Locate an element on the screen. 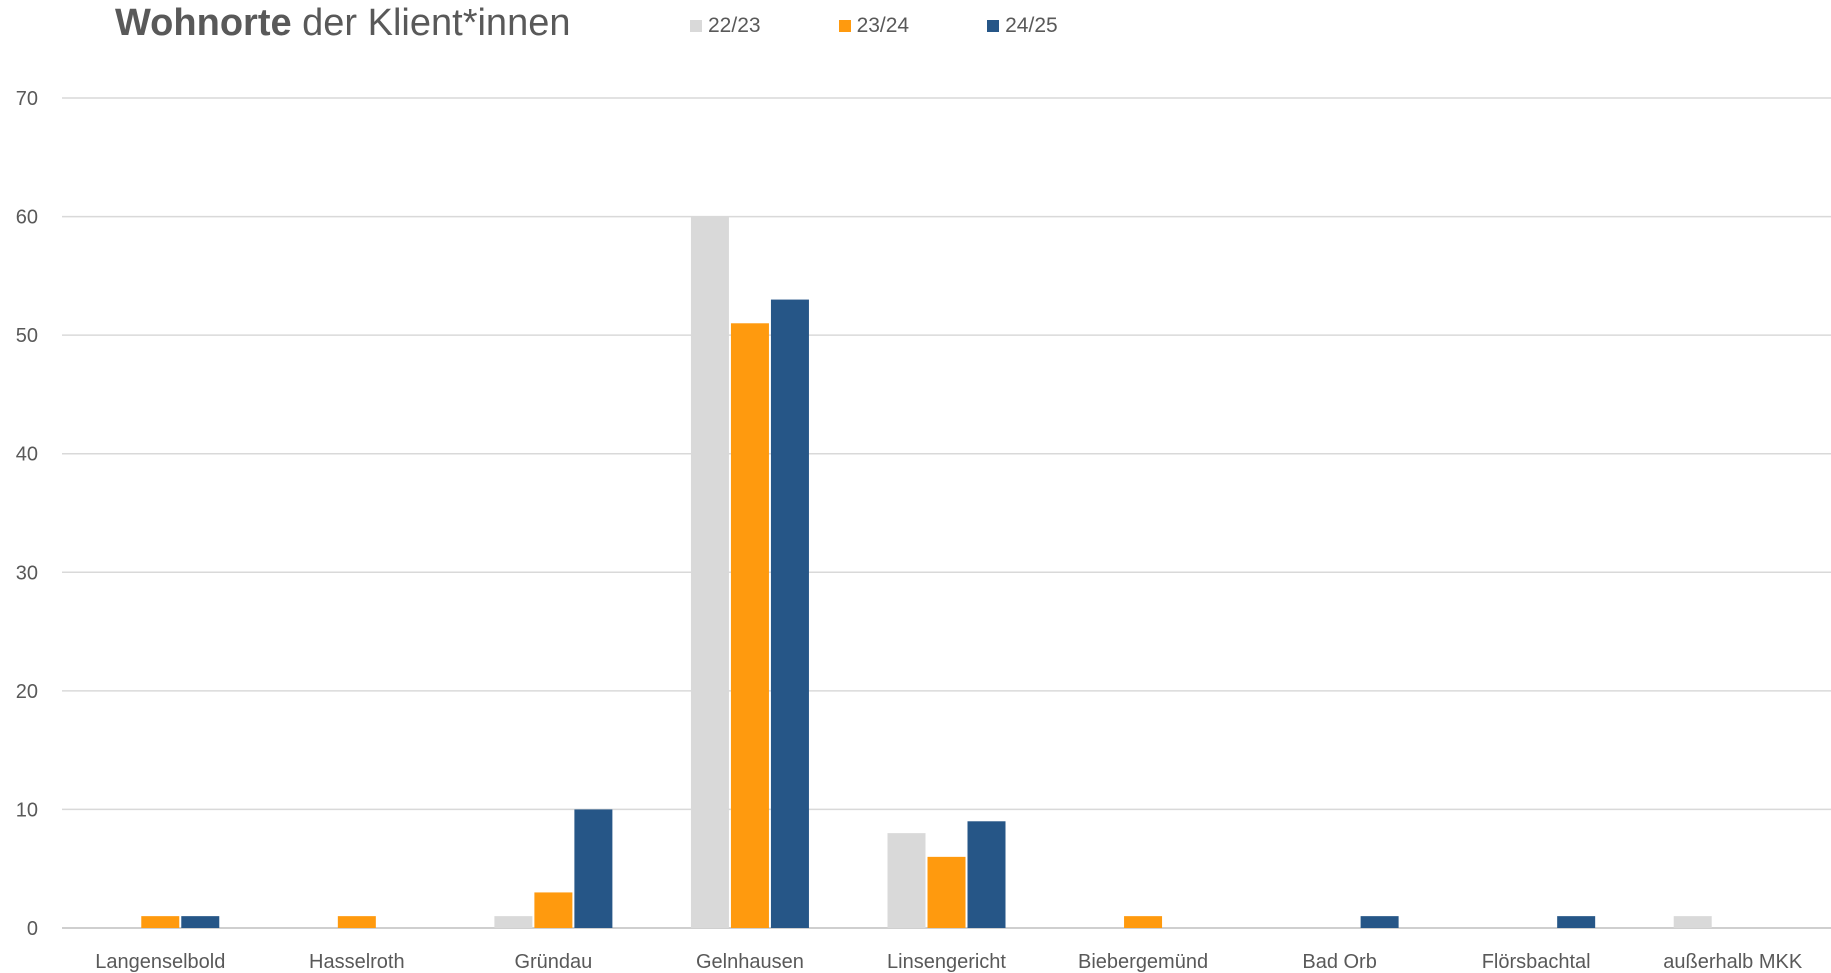 Image resolution: width=1831 pixels, height=973 pixels. legend-item-22-23: 22/23 is located at coordinates (725, 26).